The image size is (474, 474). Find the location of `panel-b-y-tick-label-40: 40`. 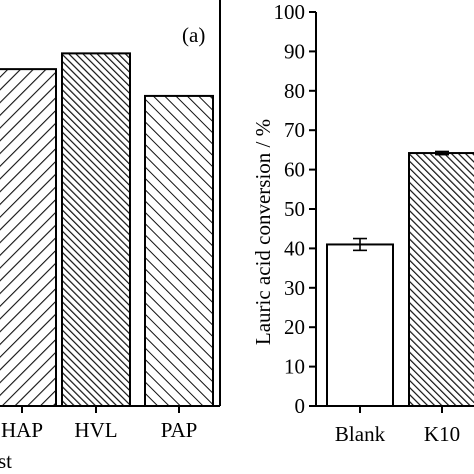

panel-b-y-tick-label-40: 40 is located at coordinates (294, 248).